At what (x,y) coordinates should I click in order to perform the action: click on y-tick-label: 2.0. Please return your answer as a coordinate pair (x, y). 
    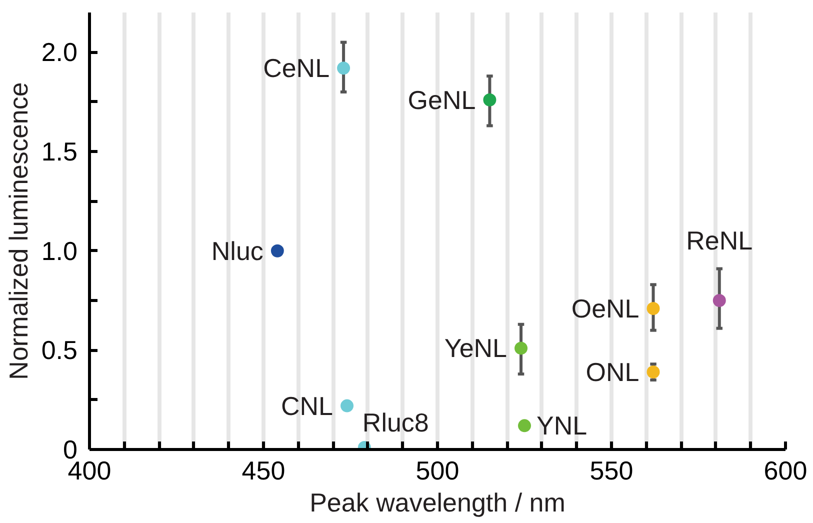
    Looking at the image, I should click on (59, 52).